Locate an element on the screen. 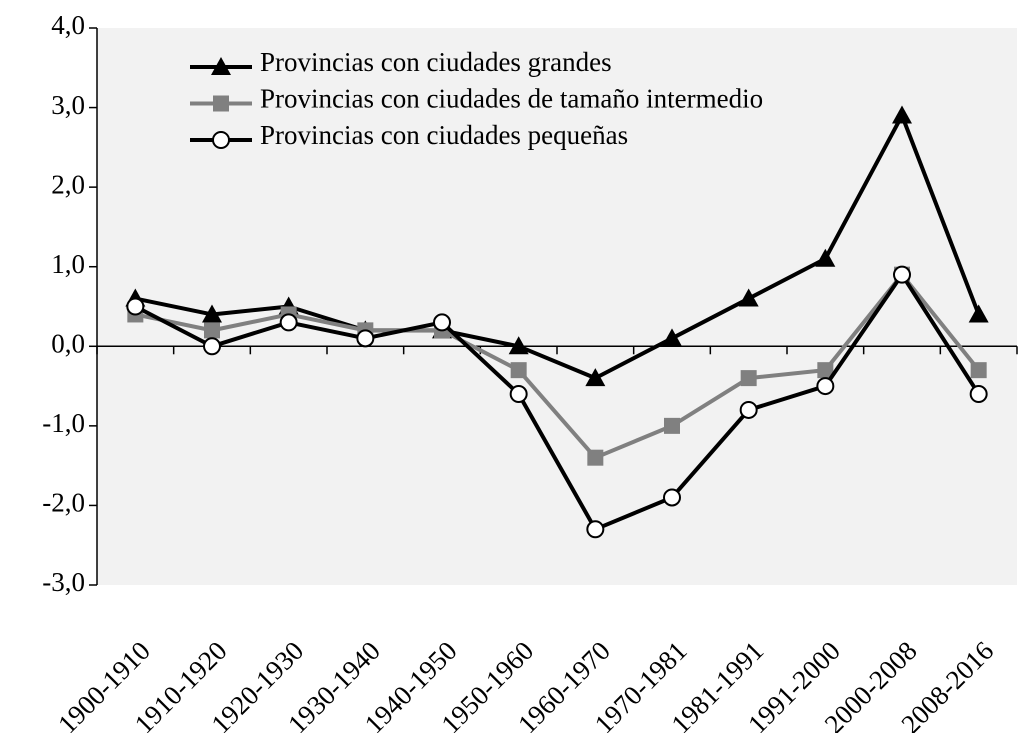  y-tick-label: 4,0 is located at coordinates (68, 25).